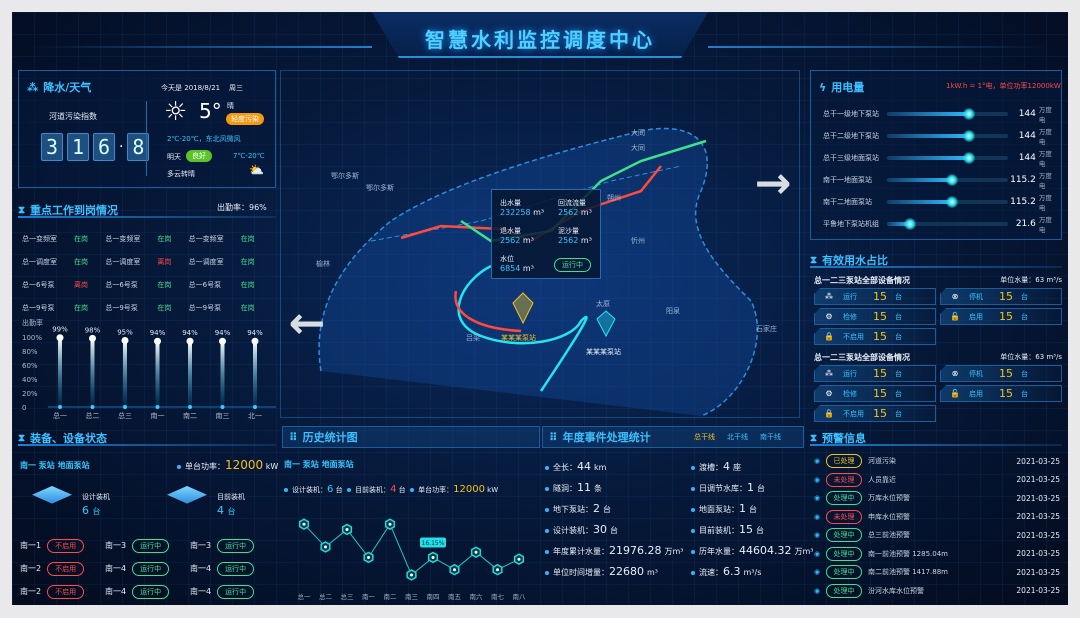  Describe the element at coordinates (844, 590) in the screenshot. I see `status-badge: 处理中` at that location.